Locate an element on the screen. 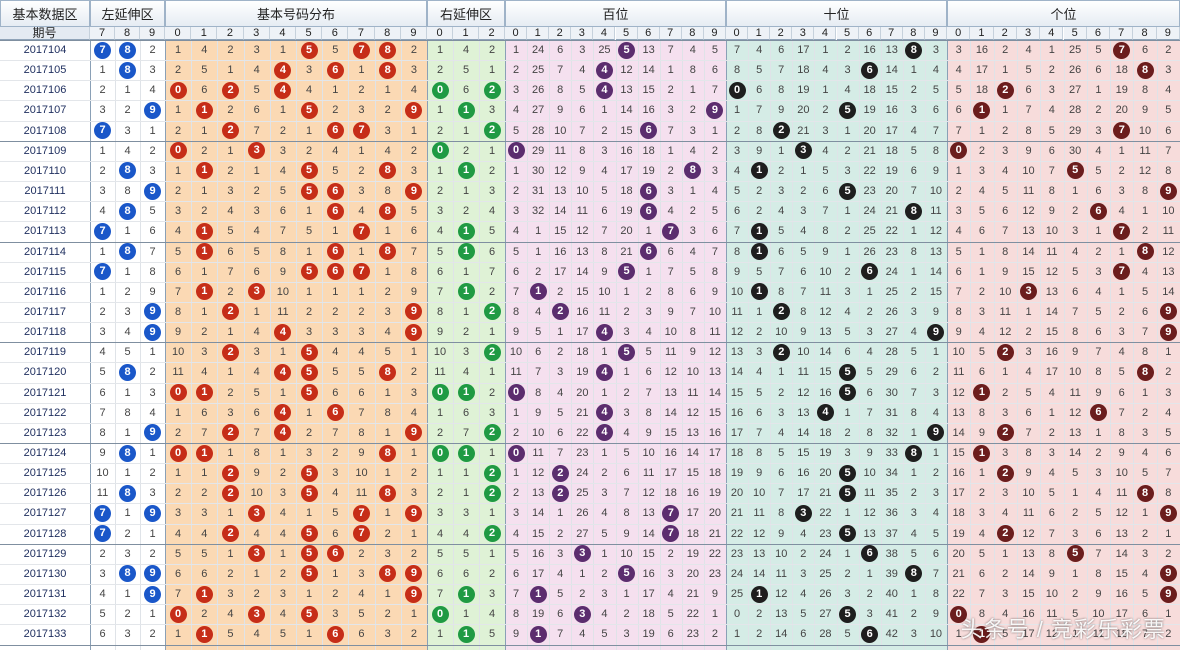 The height and width of the screenshot is (650, 1180). ball-right: 1 is located at coordinates (466, 393).